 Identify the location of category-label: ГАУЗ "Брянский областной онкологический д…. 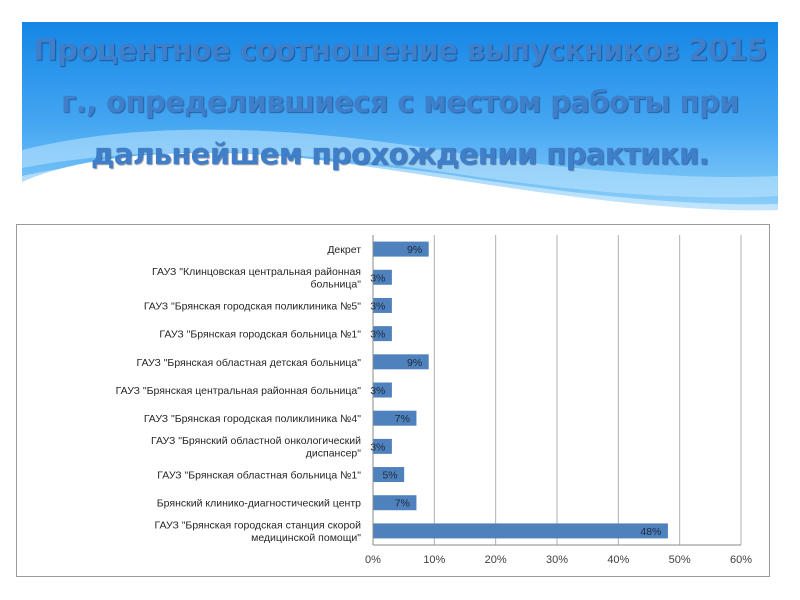
(256, 447).